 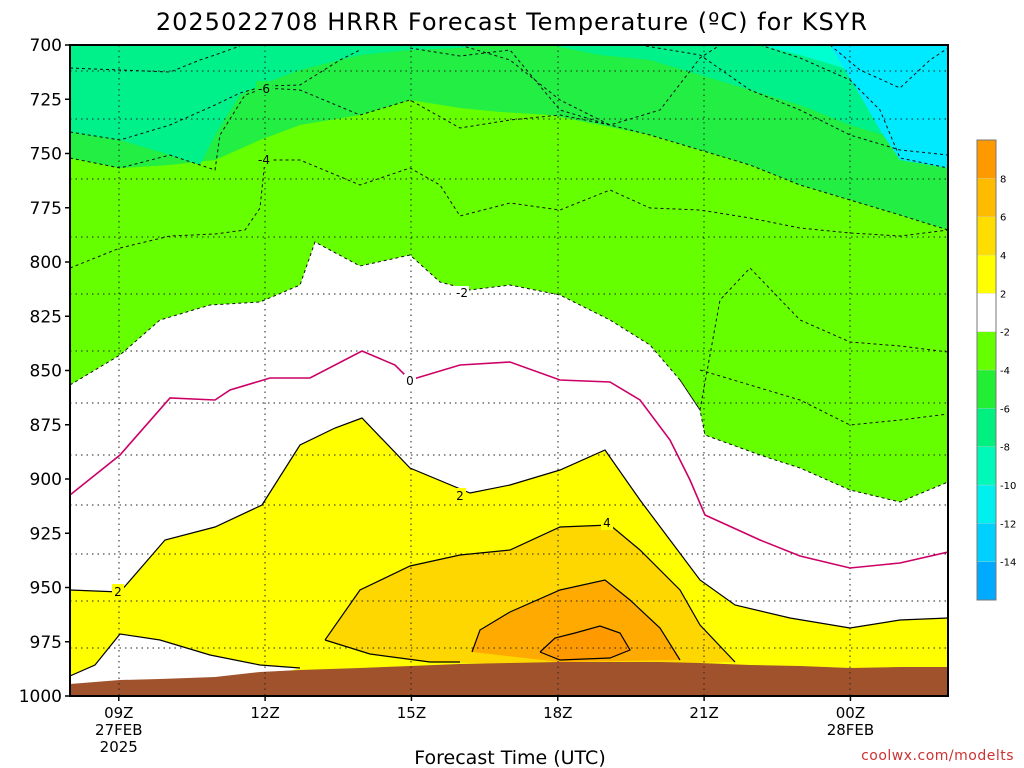 What do you see at coordinates (46, 534) in the screenshot?
I see `y-tick-label: 925` at bounding box center [46, 534].